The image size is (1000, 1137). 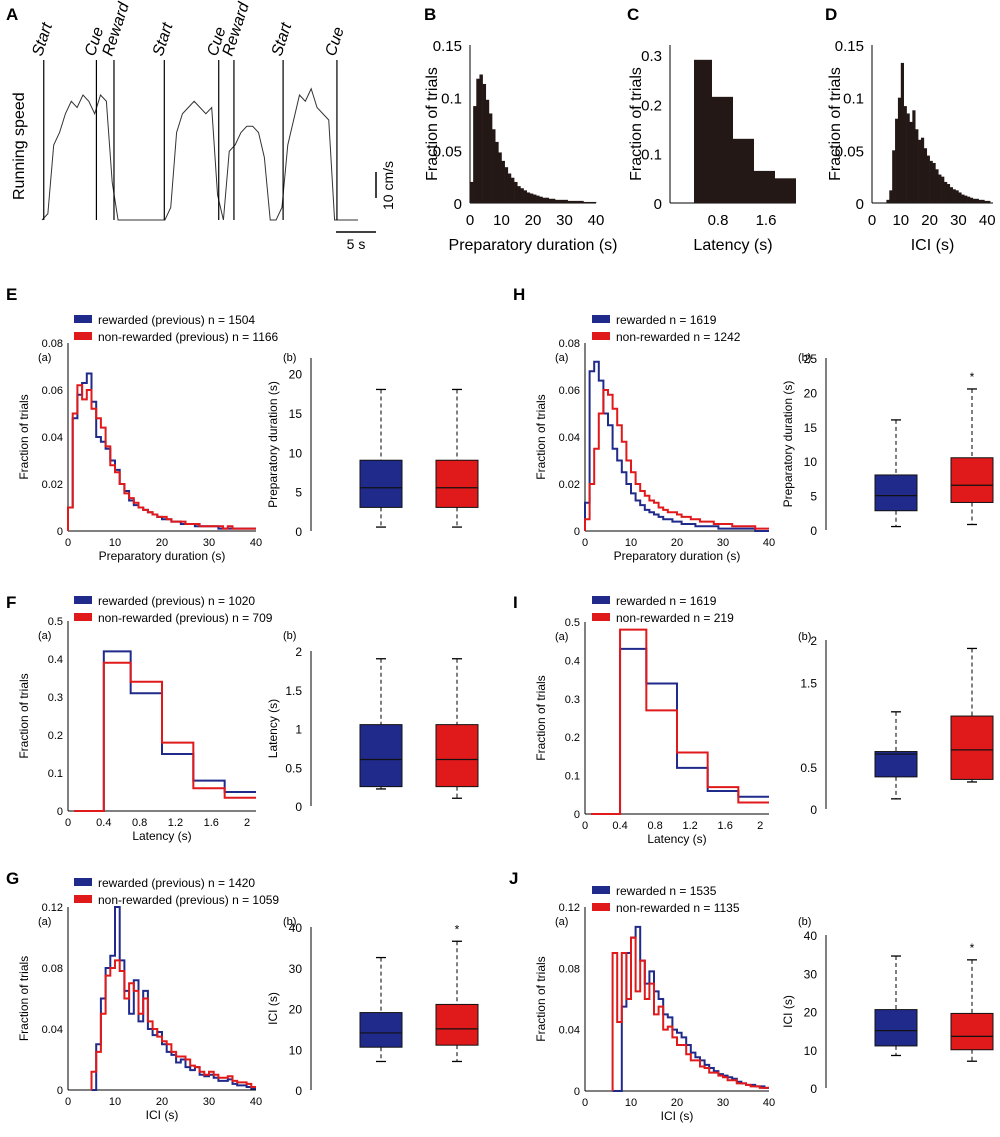 What do you see at coordinates (972, 1031) in the screenshot?
I see `box-non-rewarded` at bounding box center [972, 1031].